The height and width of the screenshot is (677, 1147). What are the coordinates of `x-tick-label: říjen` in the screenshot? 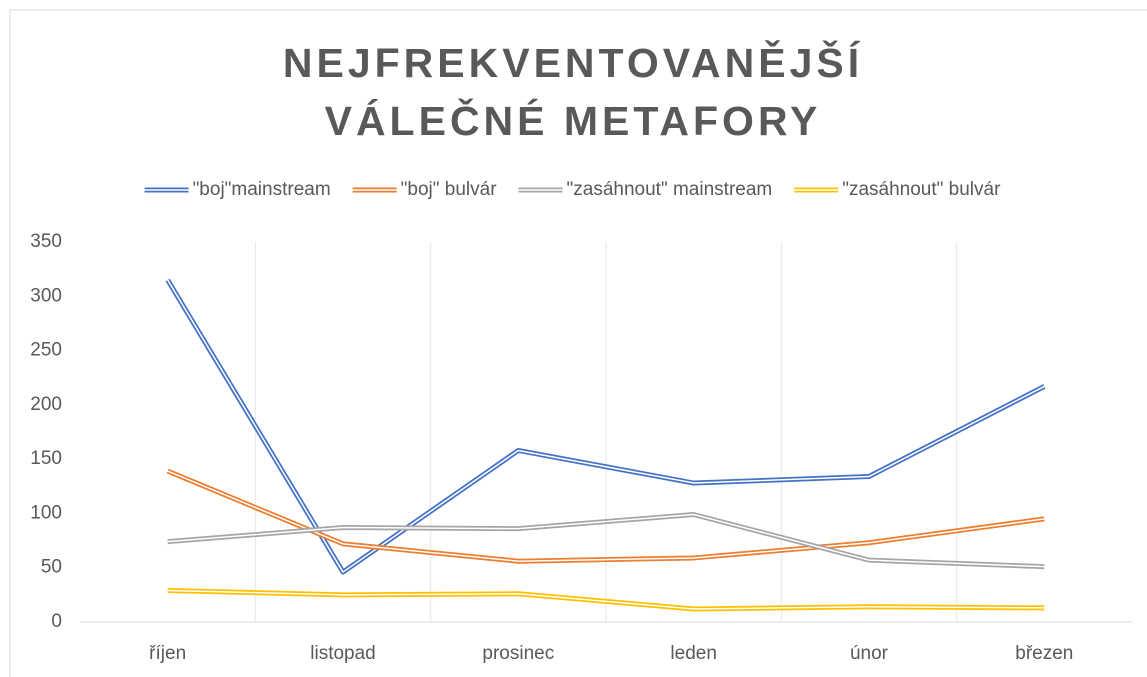 It's located at (167, 653).